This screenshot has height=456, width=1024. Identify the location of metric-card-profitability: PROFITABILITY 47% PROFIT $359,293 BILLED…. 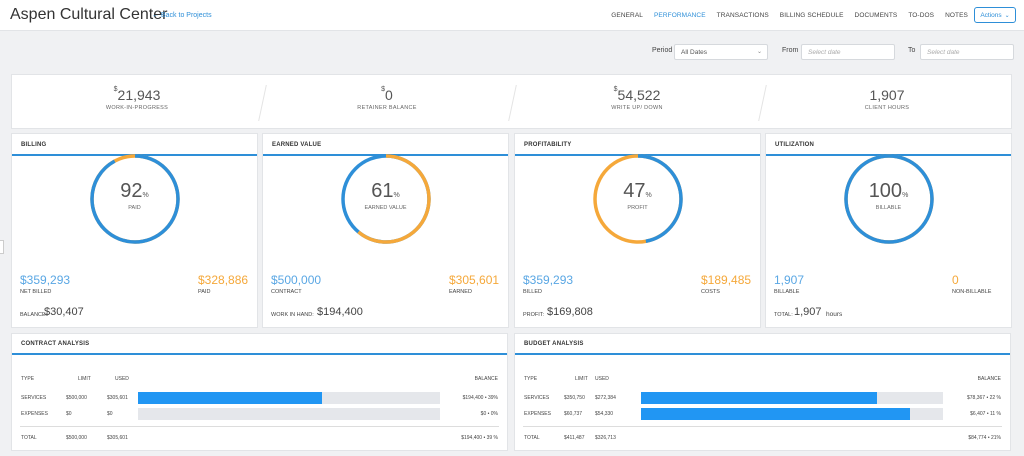
(637, 230).